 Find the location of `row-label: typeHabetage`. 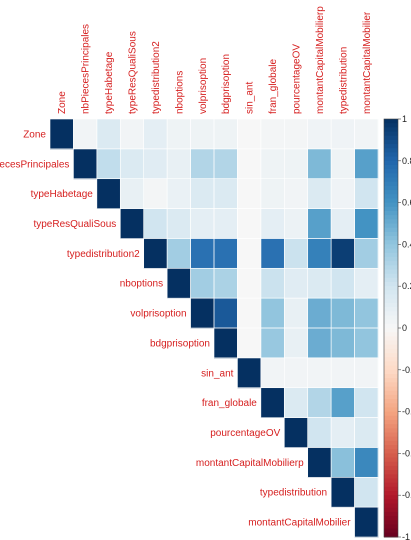

row-label: typeHabetage is located at coordinates (62, 194).